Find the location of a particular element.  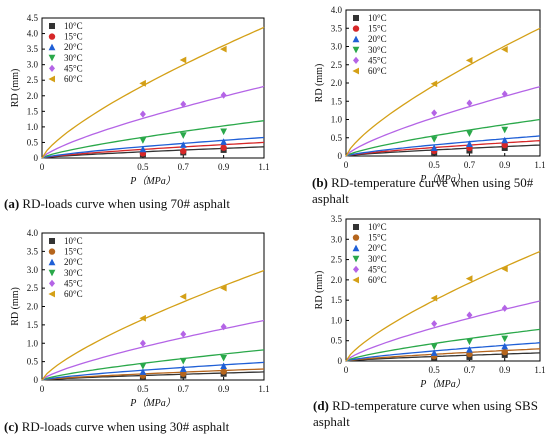

x-tick-label: 1.1 is located at coordinates (263, 389).